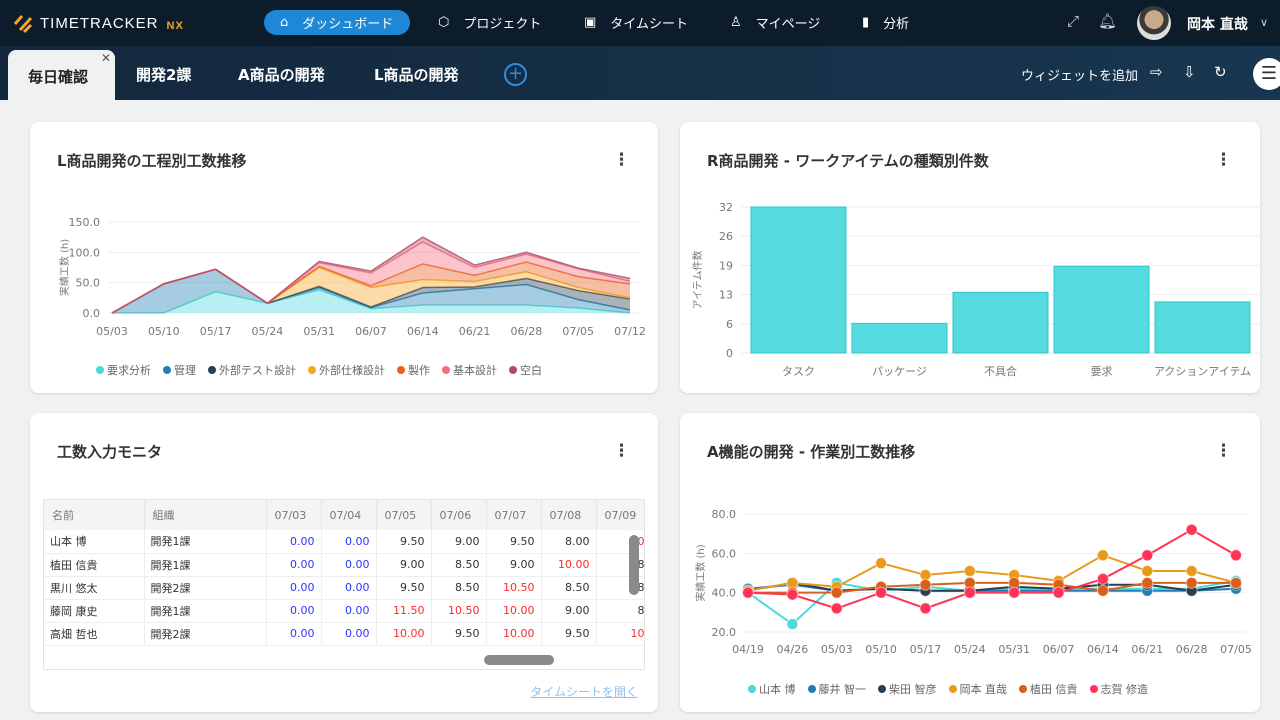 Image resolution: width=1280 pixels, height=720 pixels. Describe the element at coordinates (907, 689) in the screenshot. I see `legend-item: 柴田 智彦` at that location.